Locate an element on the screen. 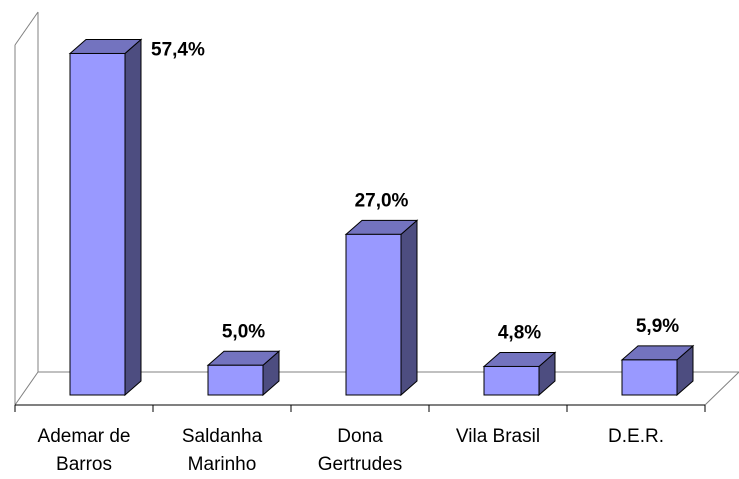 This screenshot has height=479, width=739. wall-edge is located at coordinates (26, 28).